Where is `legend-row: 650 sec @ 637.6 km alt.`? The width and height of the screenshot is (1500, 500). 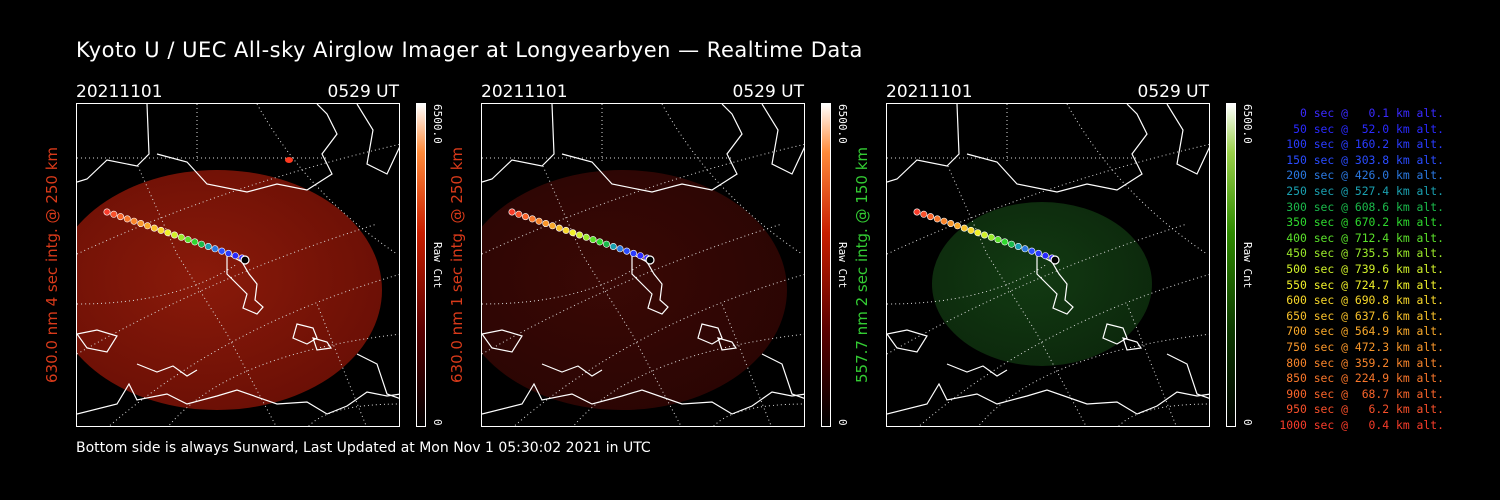
legend-row: 650 sec @ 637.6 km alt. is located at coordinates (1361, 315).